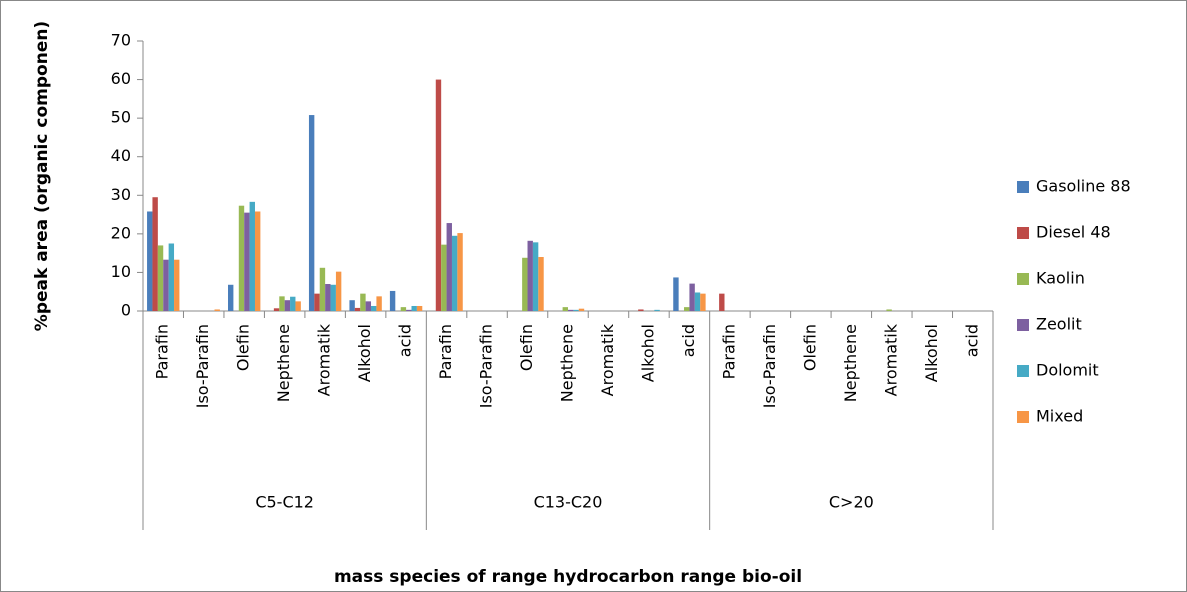 The width and height of the screenshot is (1187, 592). Describe the element at coordinates (121, 40) in the screenshot. I see `y-tick-label: 70` at that location.